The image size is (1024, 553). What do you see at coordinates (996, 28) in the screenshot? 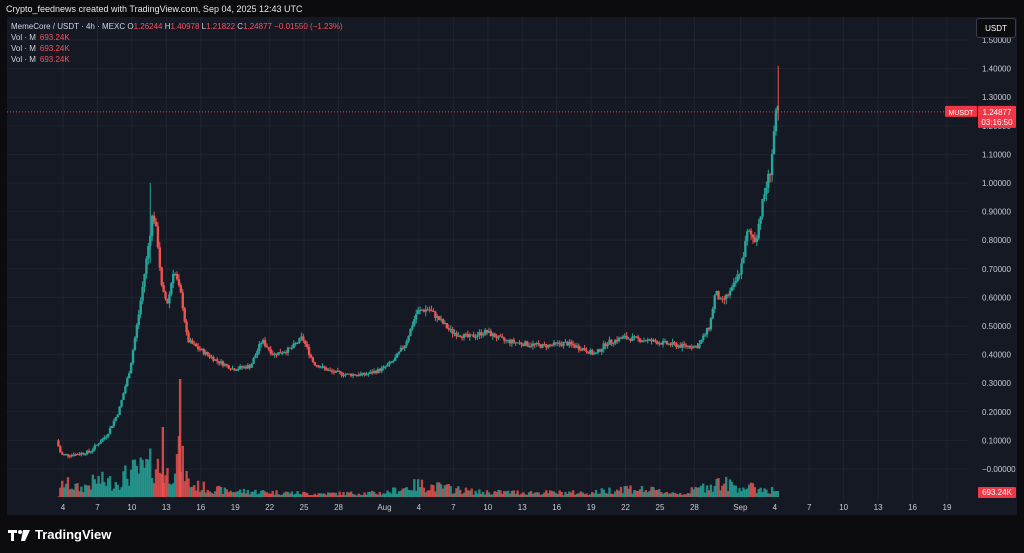
I see `currency-button: USDT` at bounding box center [996, 28].